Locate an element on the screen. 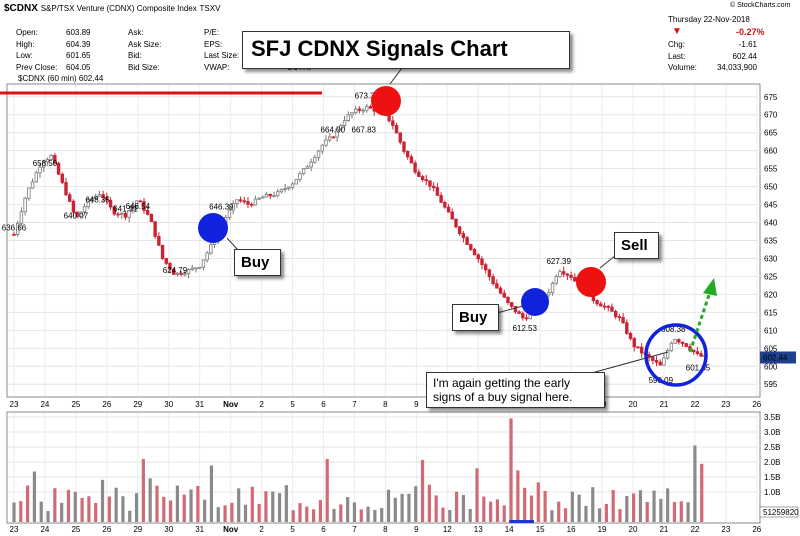 The width and height of the screenshot is (800, 536). last-price-badge is located at coordinates (778, 357).